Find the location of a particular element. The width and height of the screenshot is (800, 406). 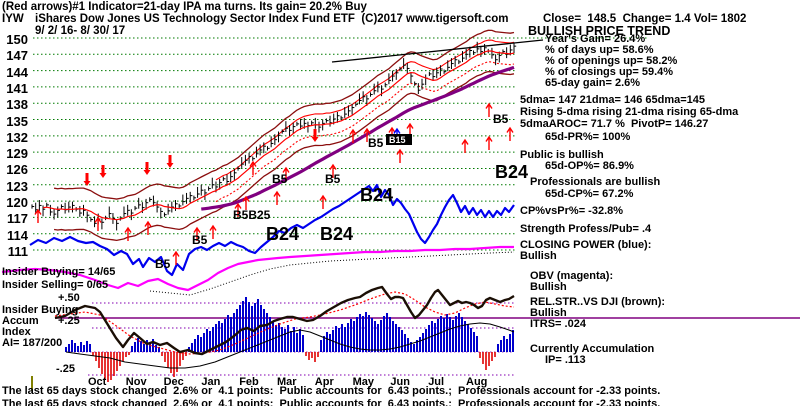

y-axis-label: 132 is located at coordinates (17, 137).